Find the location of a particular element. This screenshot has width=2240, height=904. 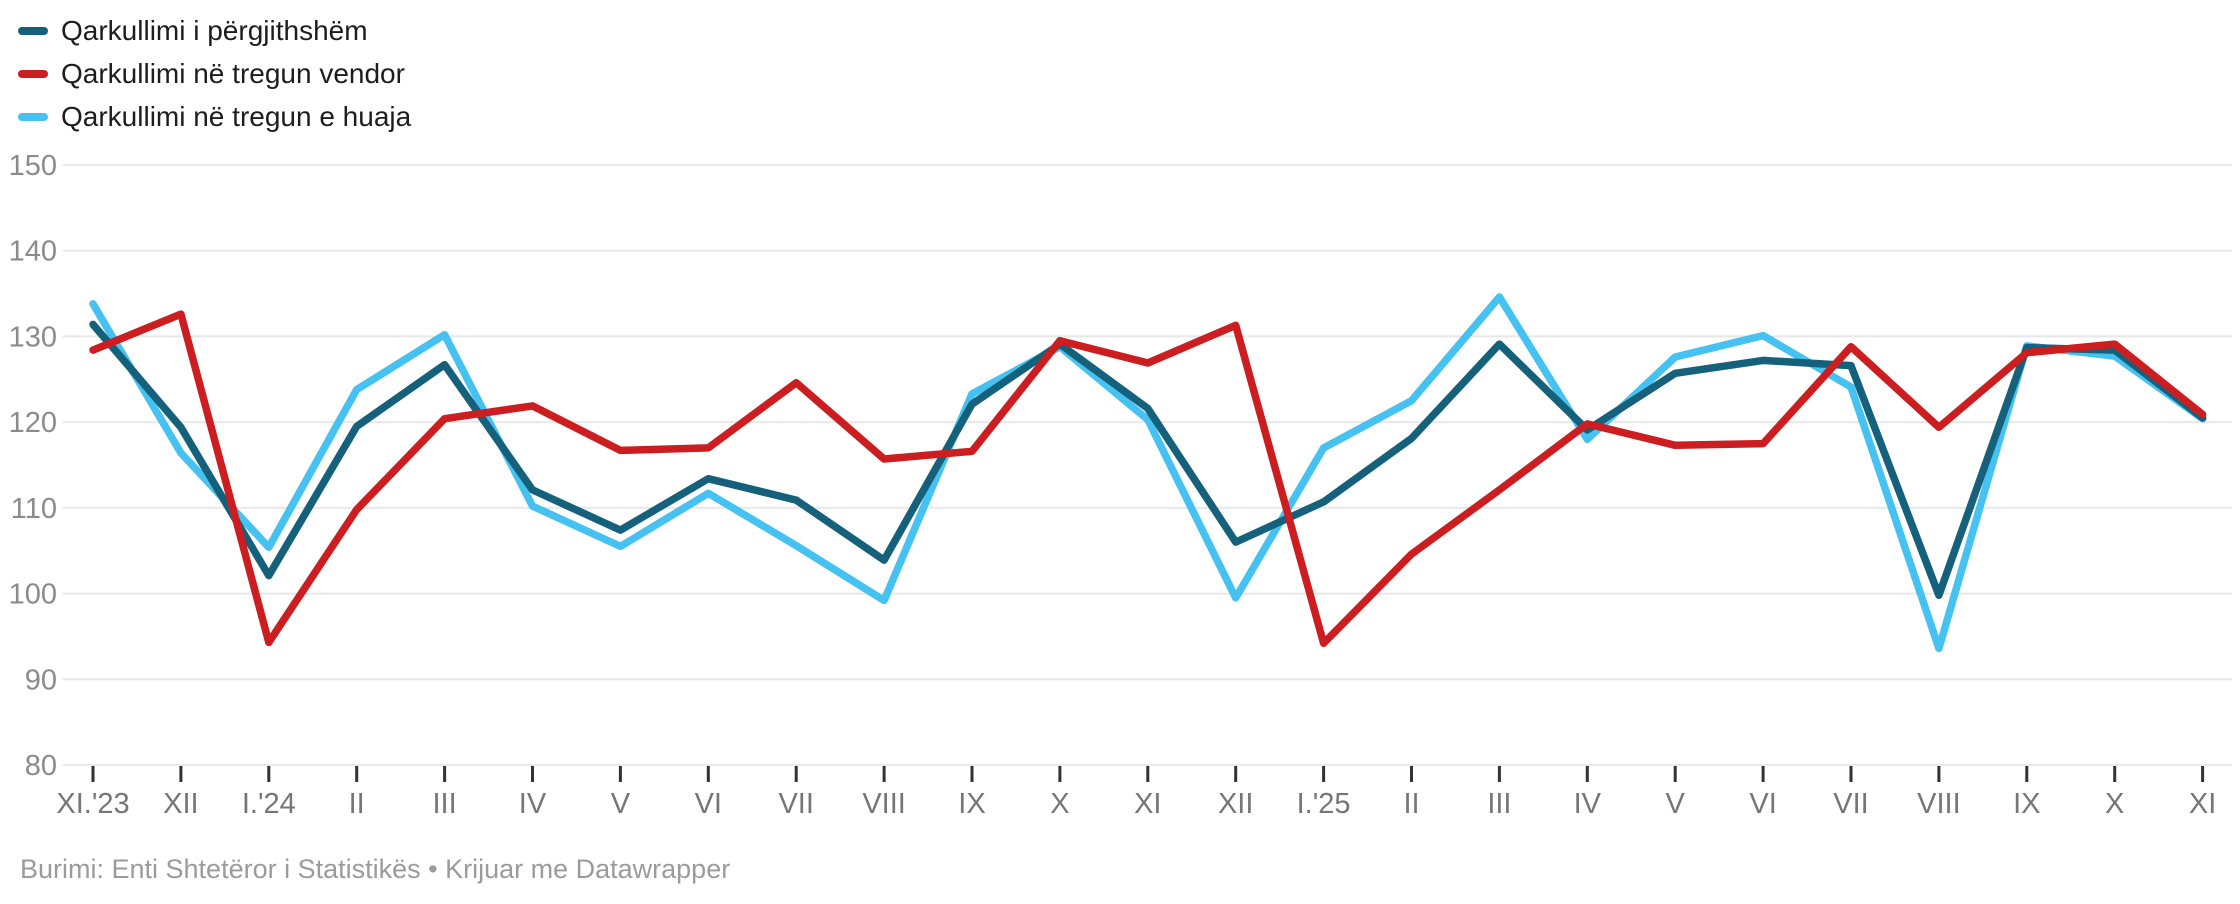

x-axis-label-6: V is located at coordinates (621, 804).